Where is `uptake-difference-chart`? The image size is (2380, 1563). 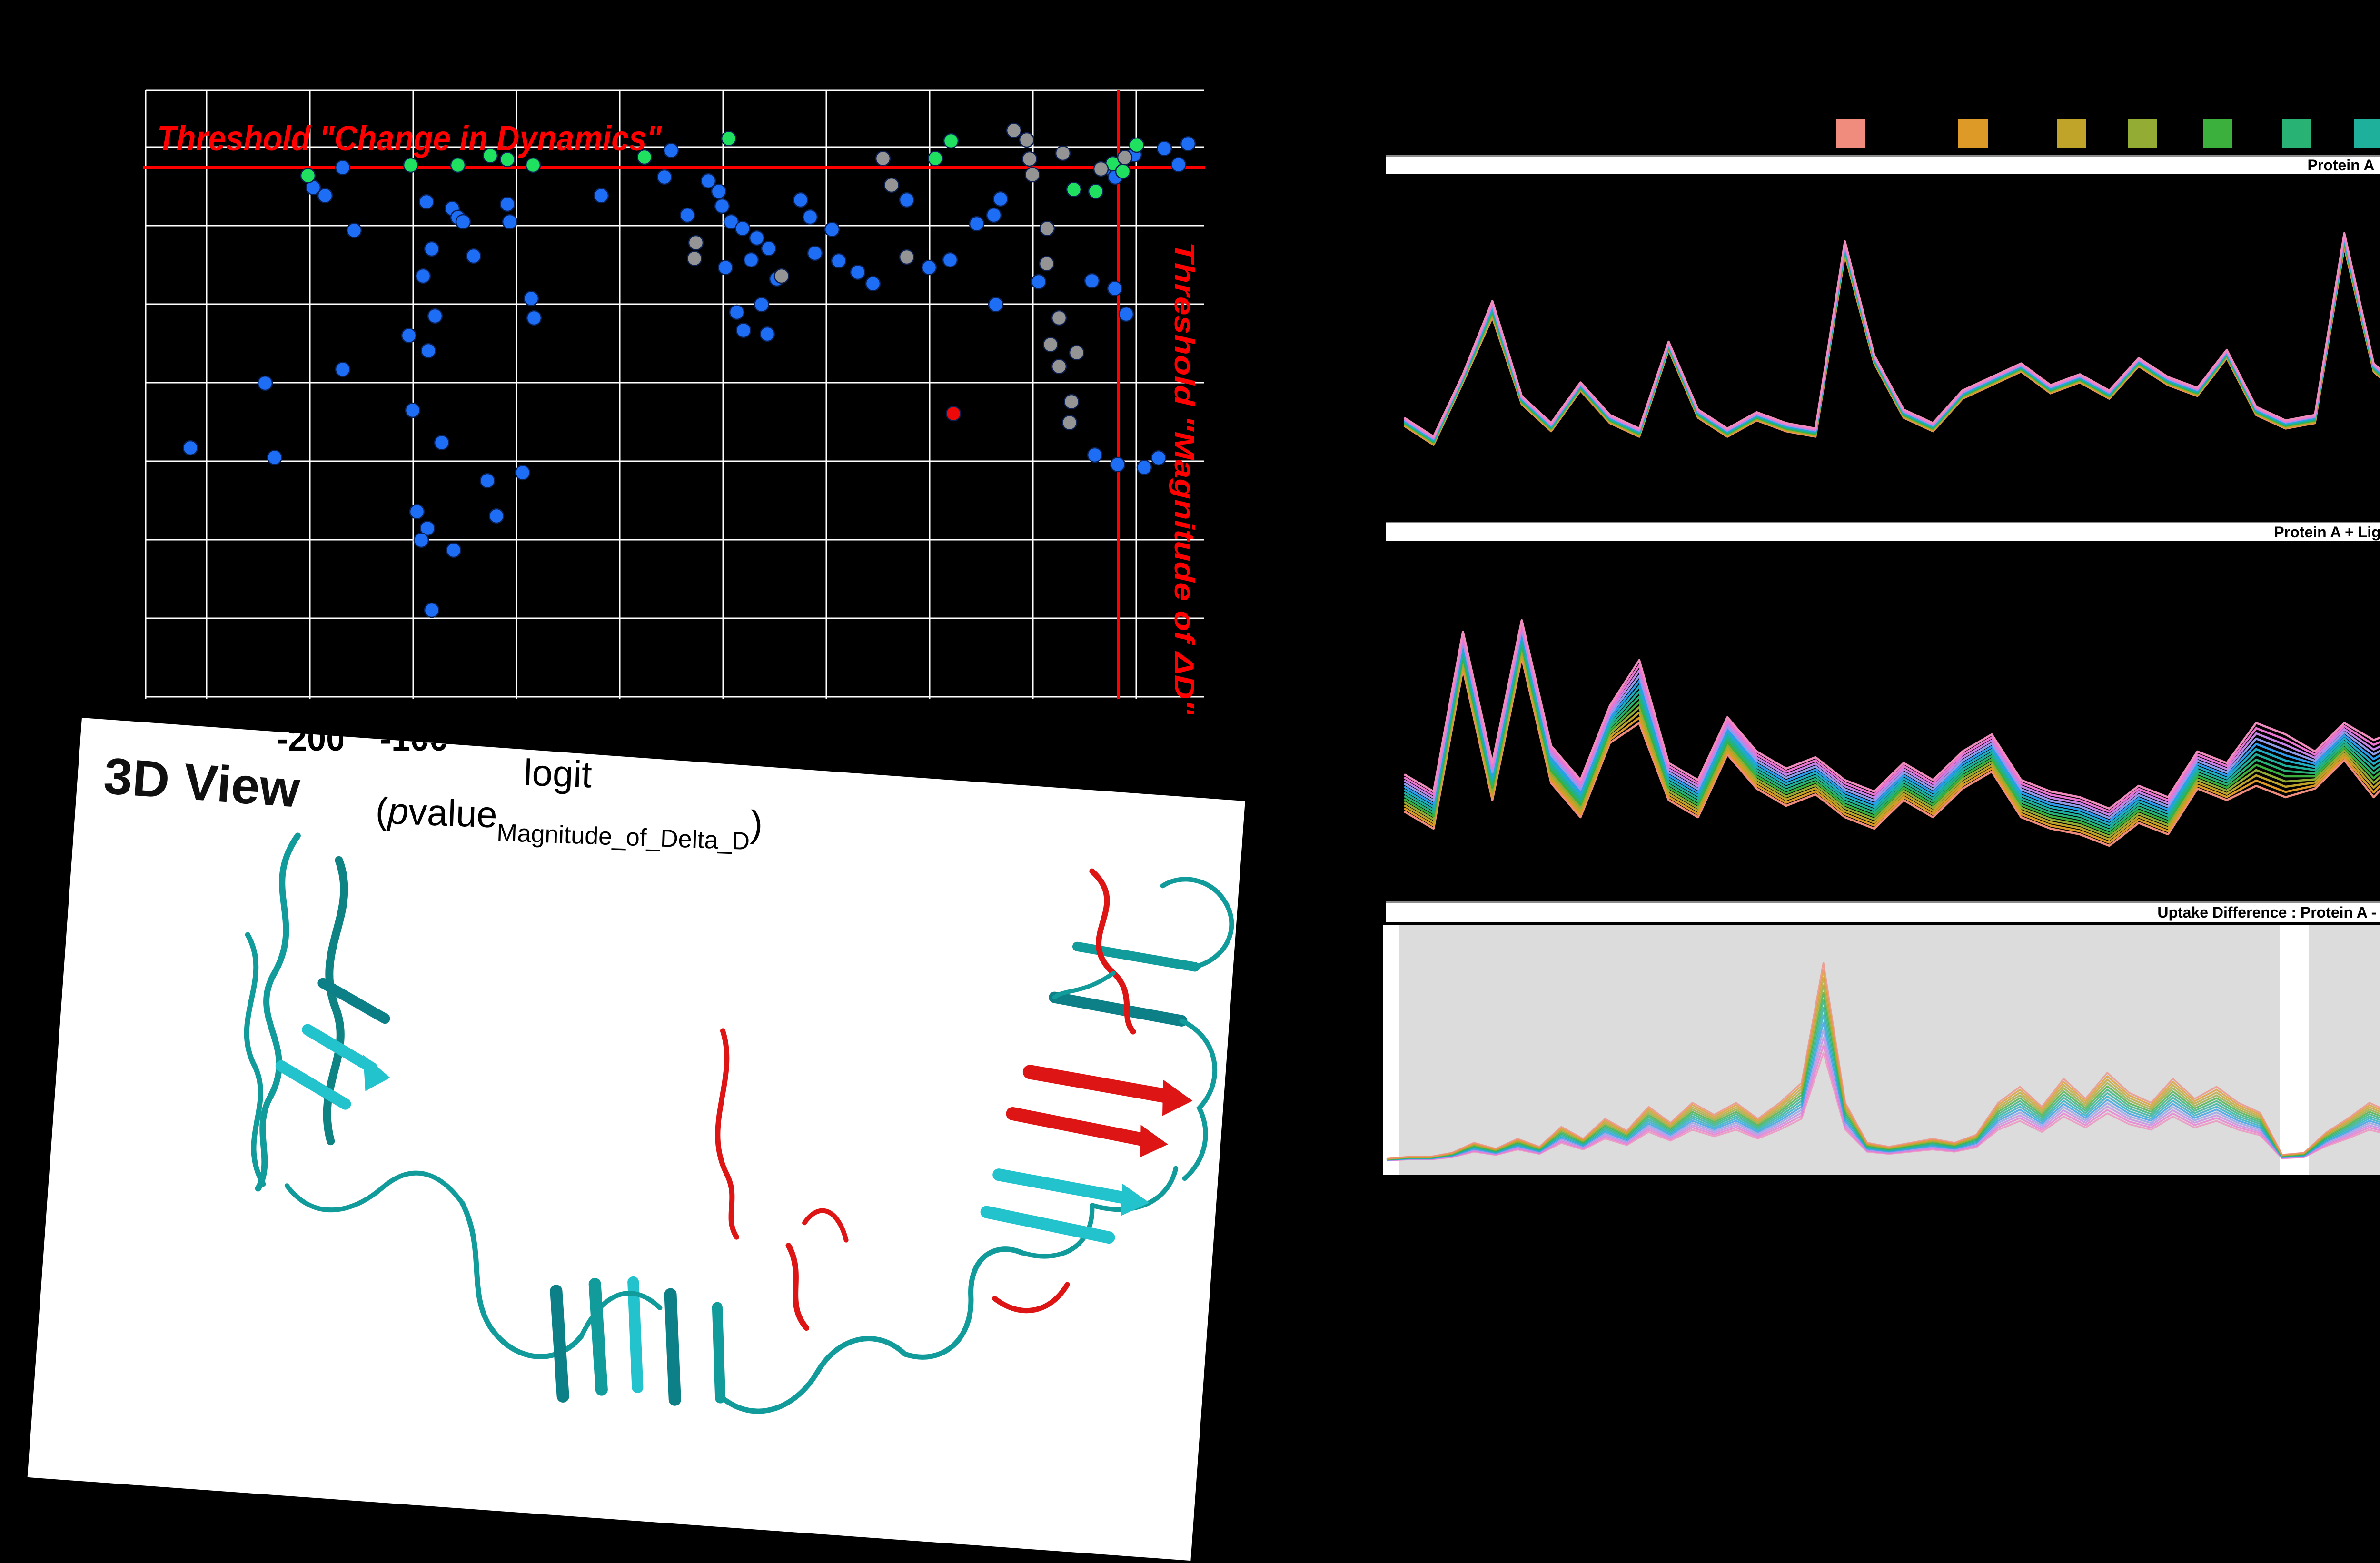
uptake-difference-chart is located at coordinates (1881, 1050).